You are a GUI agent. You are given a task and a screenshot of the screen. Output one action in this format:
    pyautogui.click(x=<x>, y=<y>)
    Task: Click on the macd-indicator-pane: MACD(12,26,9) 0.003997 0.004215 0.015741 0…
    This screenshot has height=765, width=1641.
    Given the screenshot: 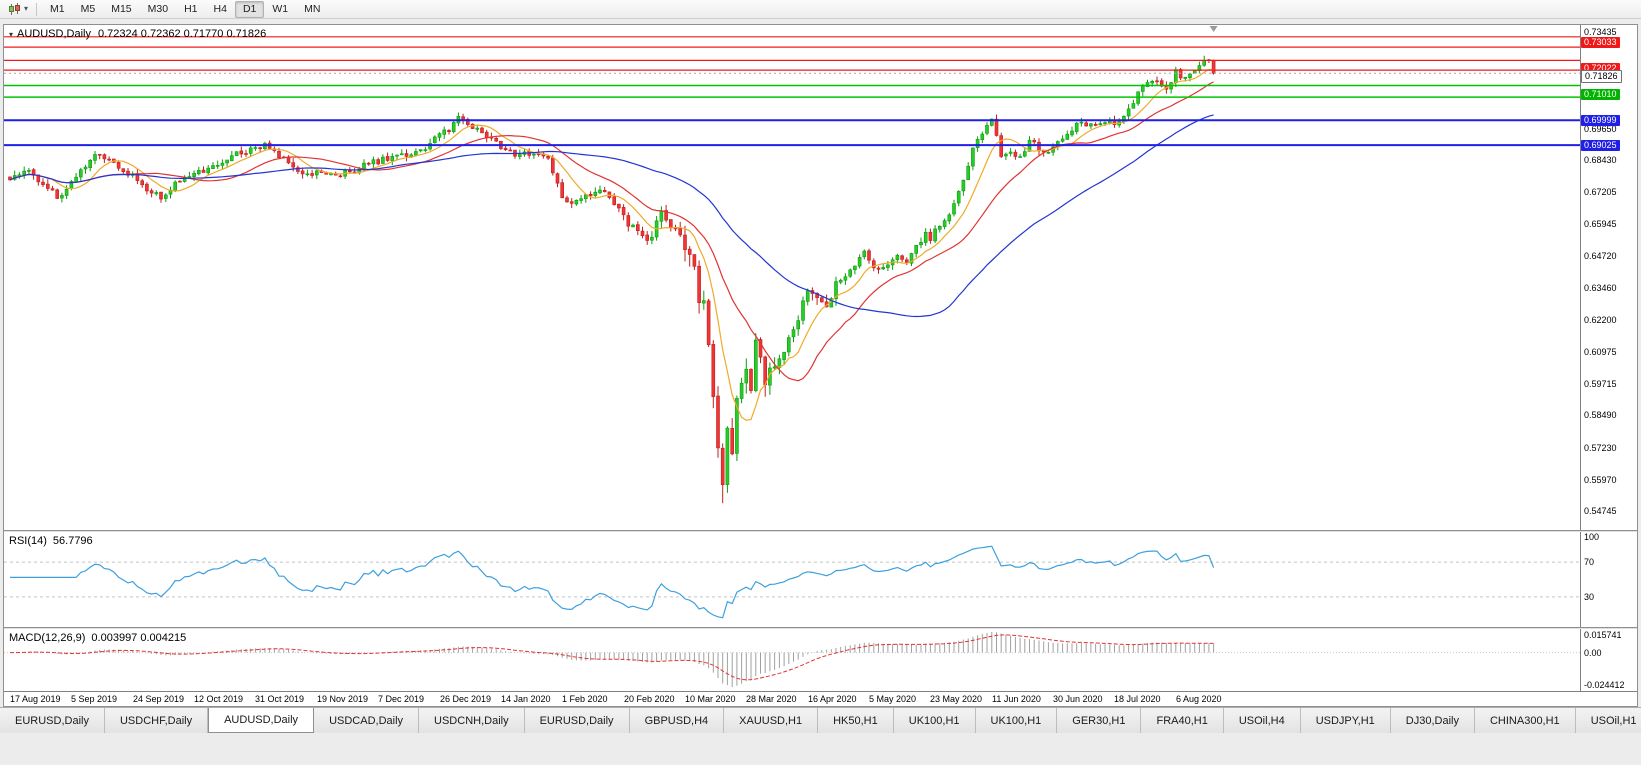 What is the action you would take?
    pyautogui.click(x=820, y=660)
    